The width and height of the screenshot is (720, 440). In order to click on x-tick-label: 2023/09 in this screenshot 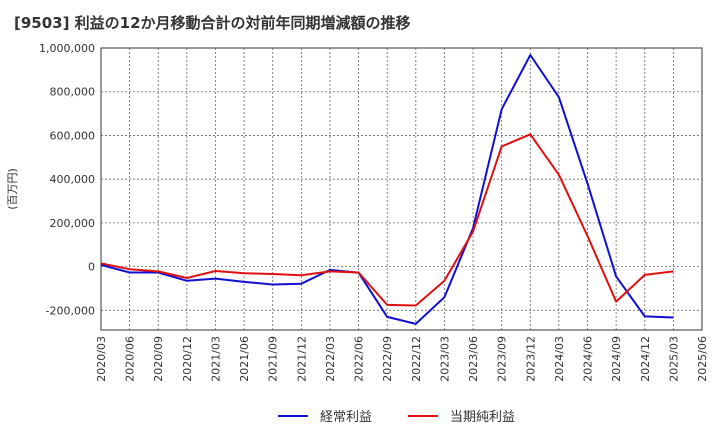, I will do `click(502, 359)`.